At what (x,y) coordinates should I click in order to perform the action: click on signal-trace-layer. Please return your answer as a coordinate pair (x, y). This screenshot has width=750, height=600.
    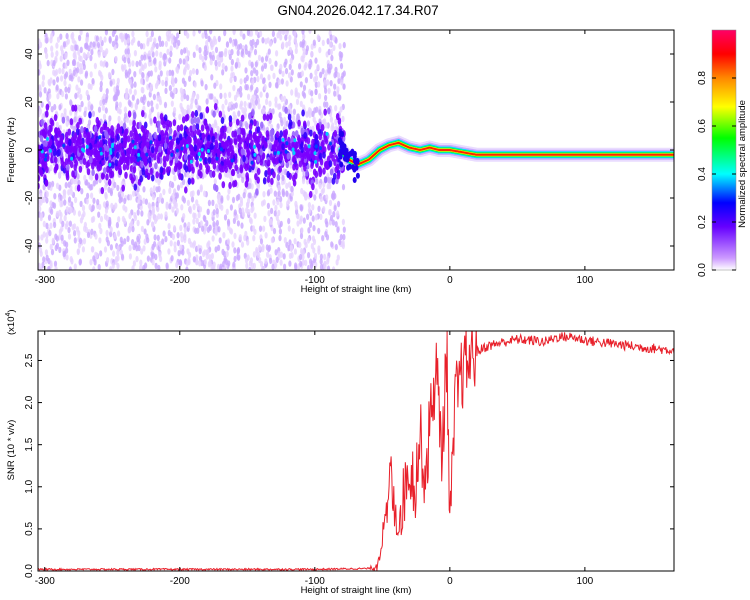
    Looking at the image, I should click on (507, 153).